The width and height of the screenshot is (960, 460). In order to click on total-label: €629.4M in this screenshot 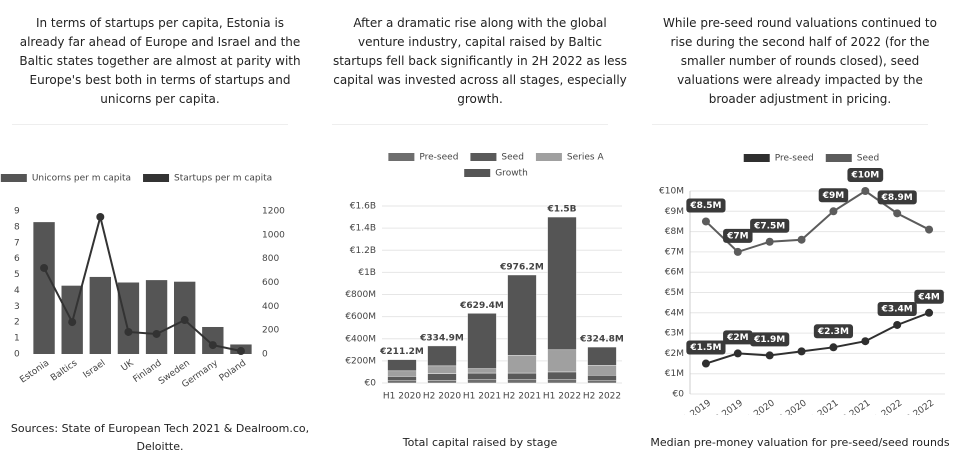, I will do `click(481, 306)`.